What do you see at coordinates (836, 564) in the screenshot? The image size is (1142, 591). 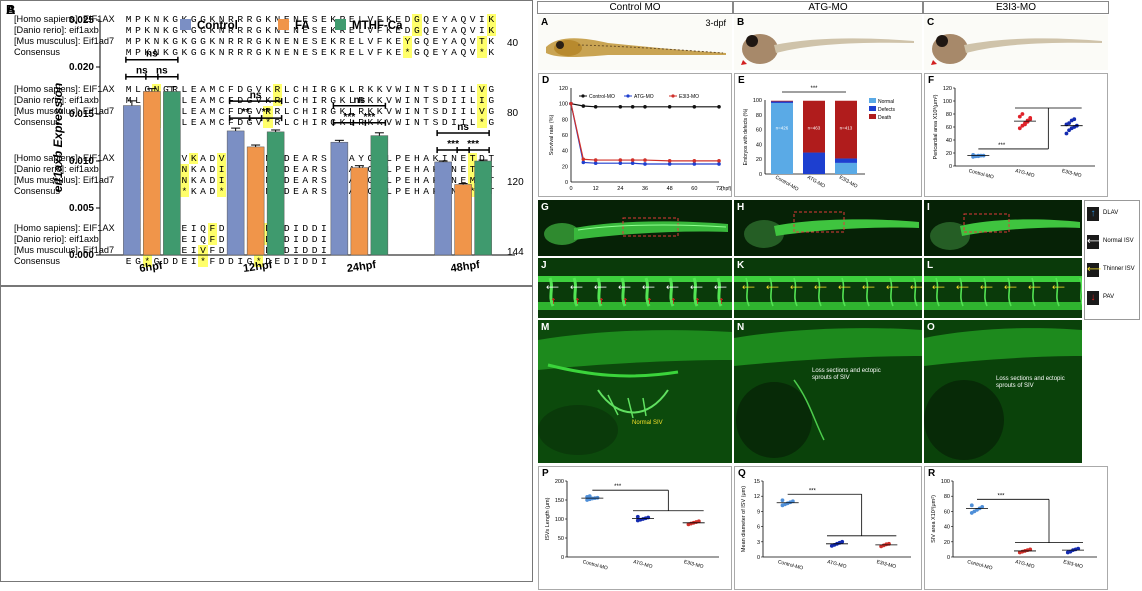 I see `x-tick-label: ATG-MO` at bounding box center [836, 564].